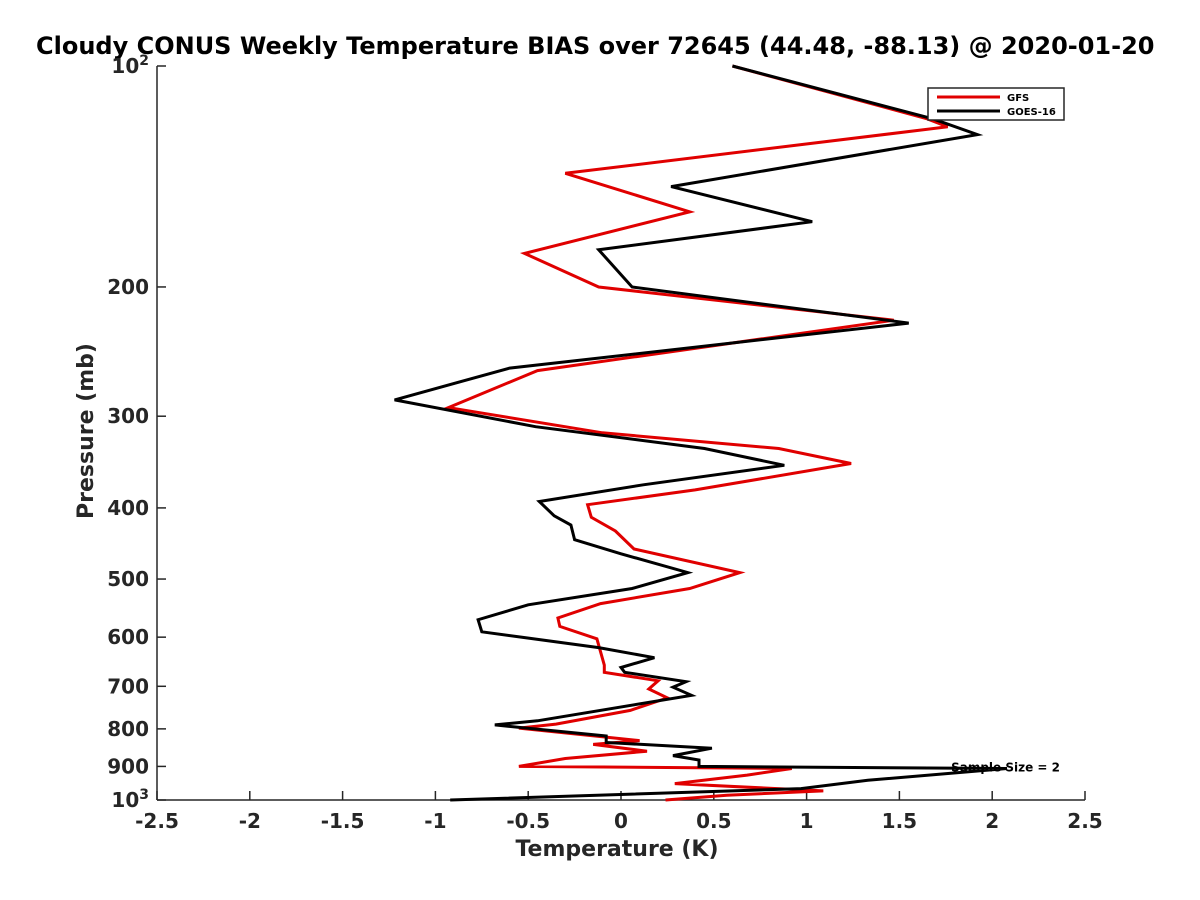  I want to click on y-tick-label: 10³, so click(130, 799).